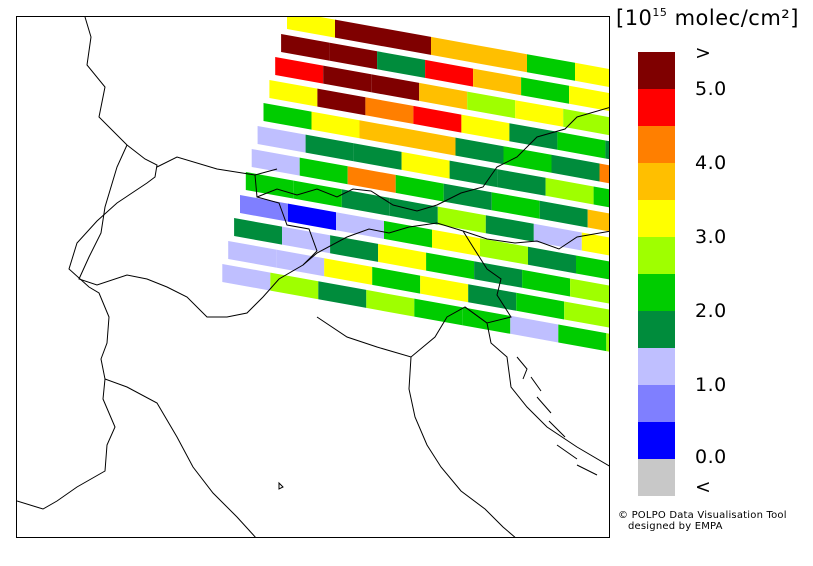 This screenshot has width=813, height=566. I want to click on italy-border, so click(455, 244).